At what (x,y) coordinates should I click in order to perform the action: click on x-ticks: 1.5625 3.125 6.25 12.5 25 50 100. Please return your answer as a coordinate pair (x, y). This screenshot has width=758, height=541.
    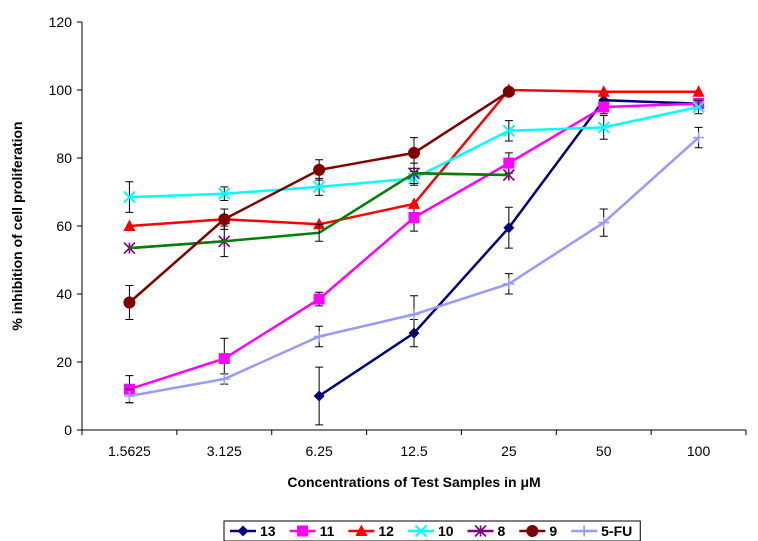
    Looking at the image, I should click on (414, 444).